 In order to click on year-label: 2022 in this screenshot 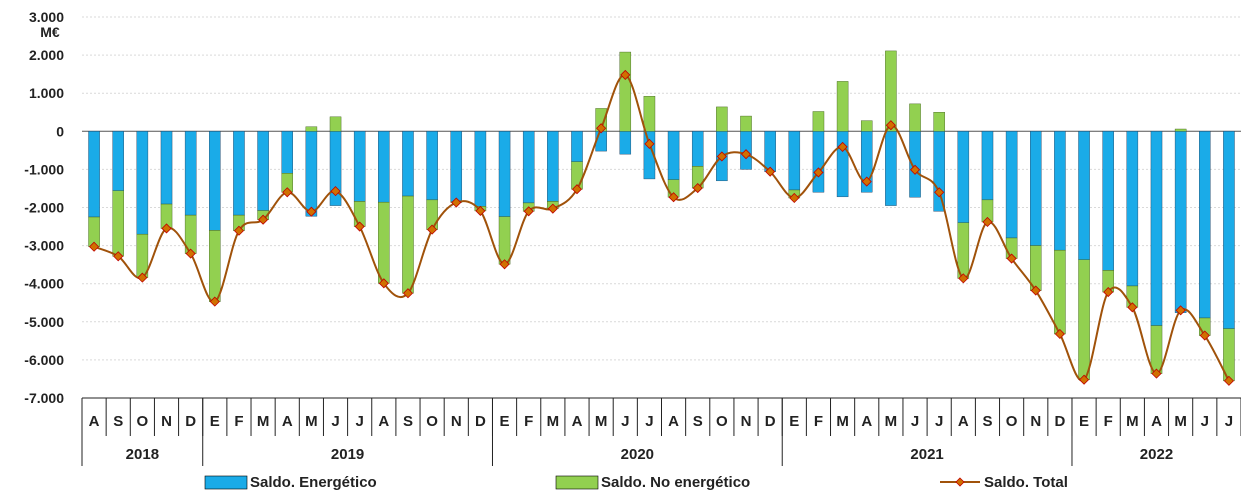, I will do `click(1156, 454)`.